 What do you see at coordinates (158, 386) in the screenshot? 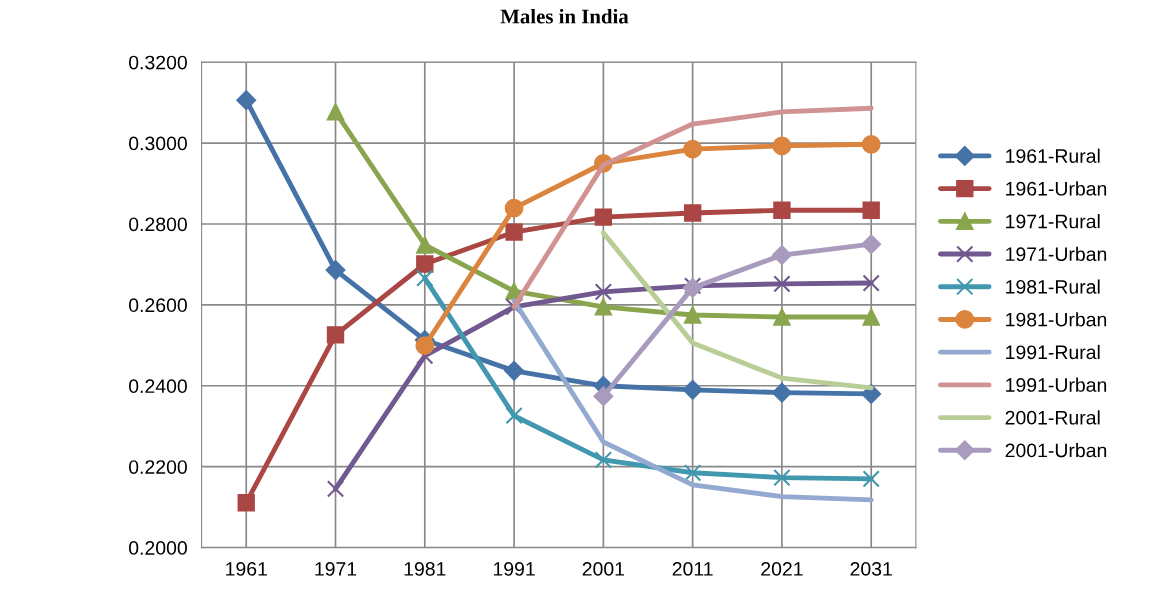
I see `y-tick-label: 0.2400` at bounding box center [158, 386].